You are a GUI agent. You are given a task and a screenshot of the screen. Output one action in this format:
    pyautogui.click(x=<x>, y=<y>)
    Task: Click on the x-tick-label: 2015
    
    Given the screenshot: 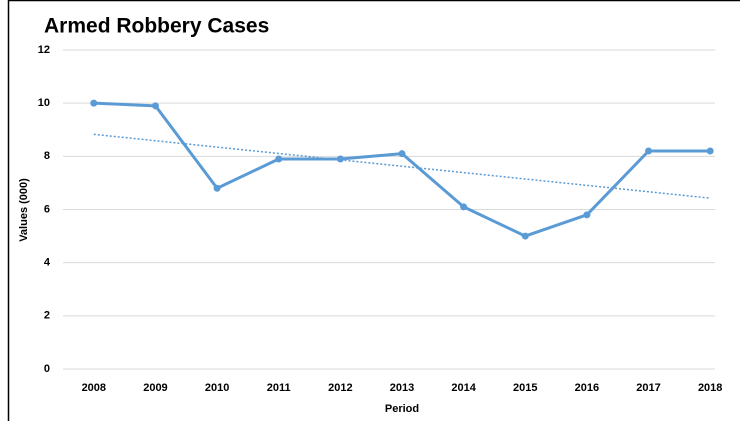 What is the action you would take?
    pyautogui.click(x=525, y=388)
    